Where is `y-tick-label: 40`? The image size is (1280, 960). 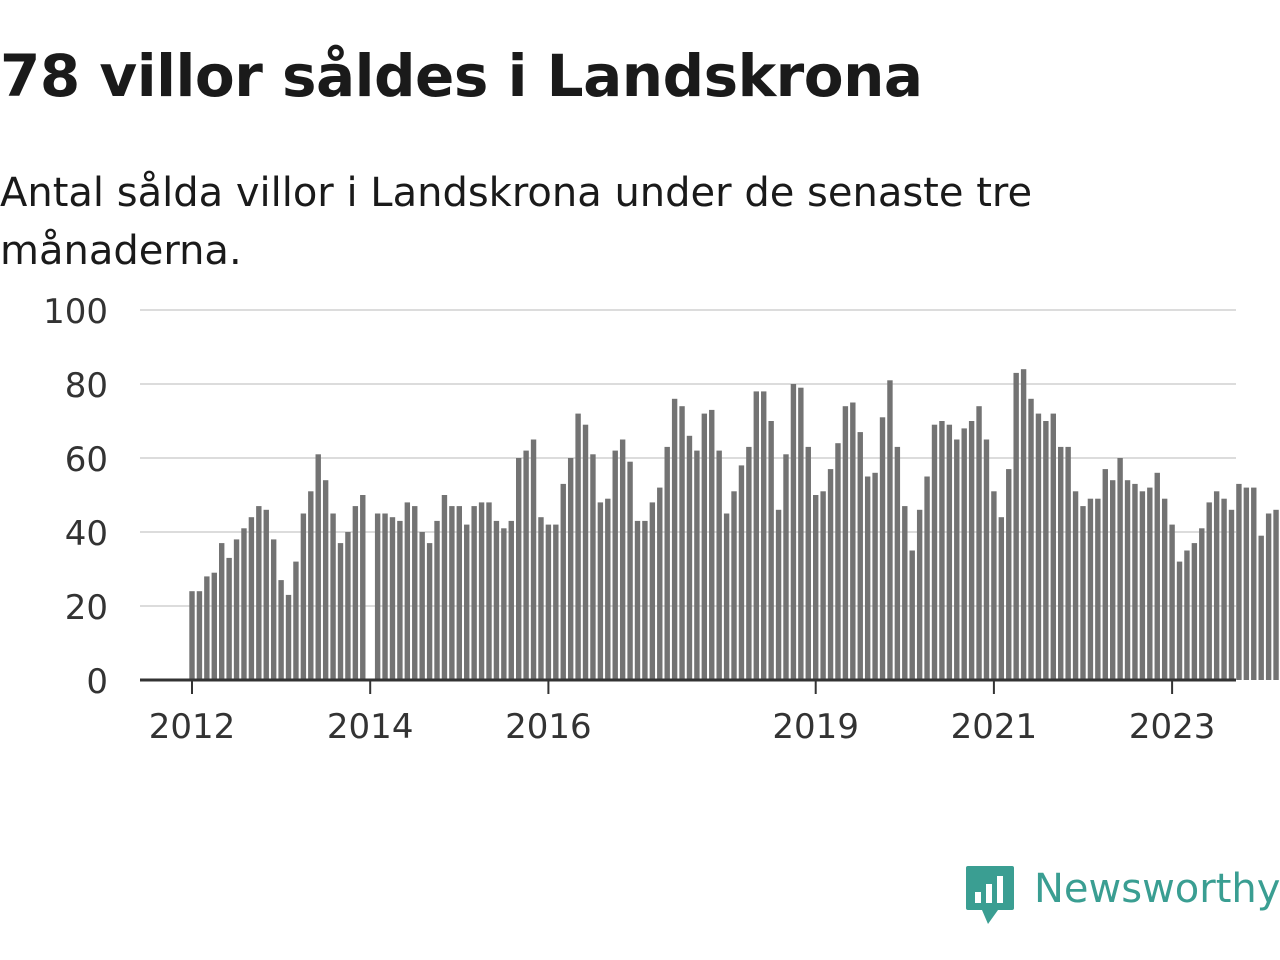 y-tick-label: 40 is located at coordinates (86, 534).